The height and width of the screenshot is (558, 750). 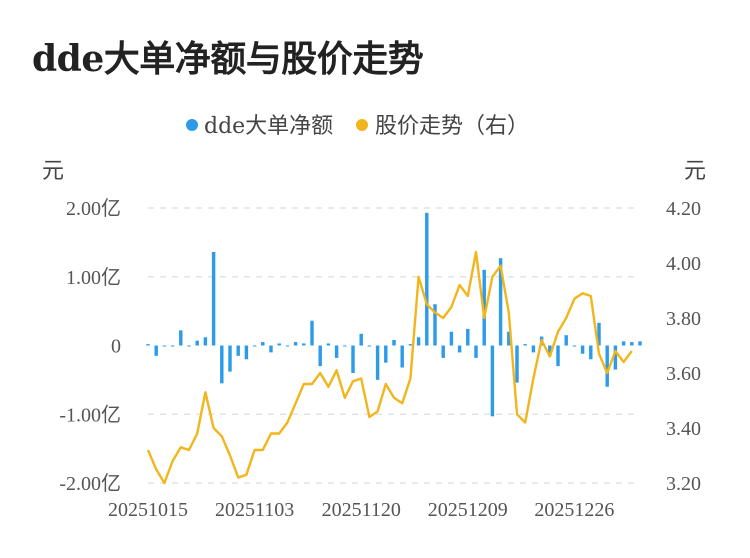 I want to click on x-tick-label: 20251103, so click(x=254, y=510).